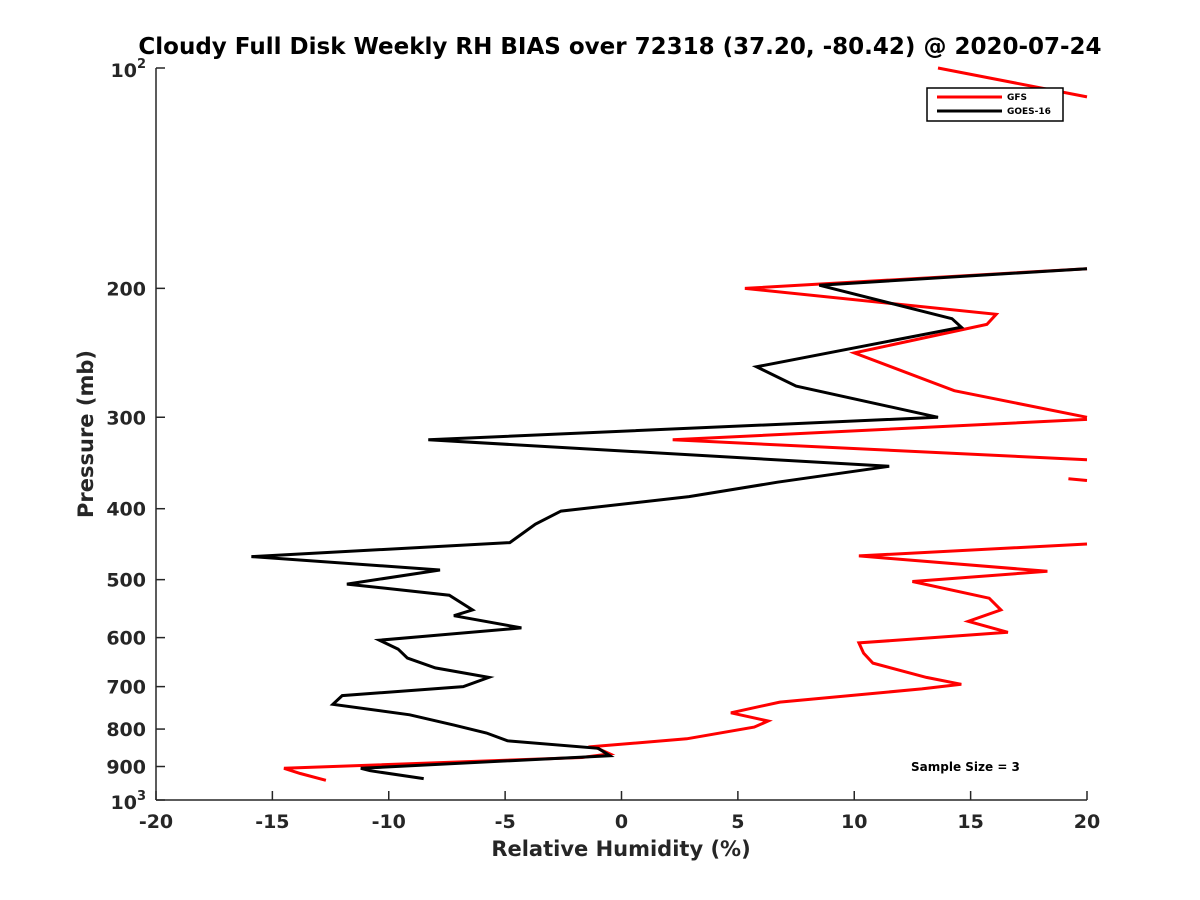 The image size is (1200, 900). I want to click on x-tick-label: -20, so click(156, 822).